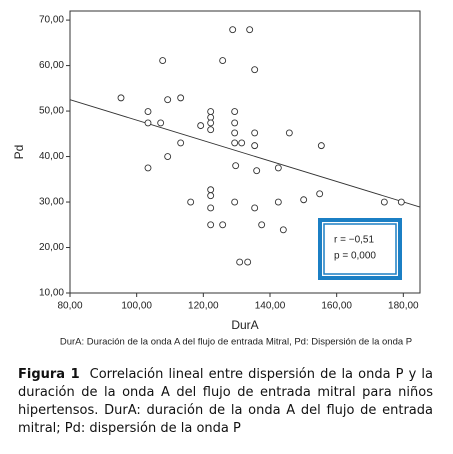 The image size is (453, 454). I want to click on x-tick-label: 120,00, so click(203, 306).